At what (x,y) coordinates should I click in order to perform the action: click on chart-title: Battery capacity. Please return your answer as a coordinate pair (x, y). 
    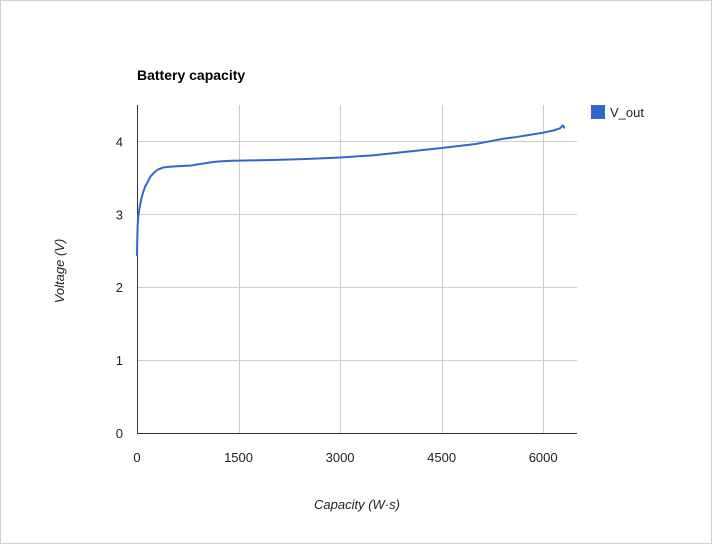
    Looking at the image, I should click on (191, 75).